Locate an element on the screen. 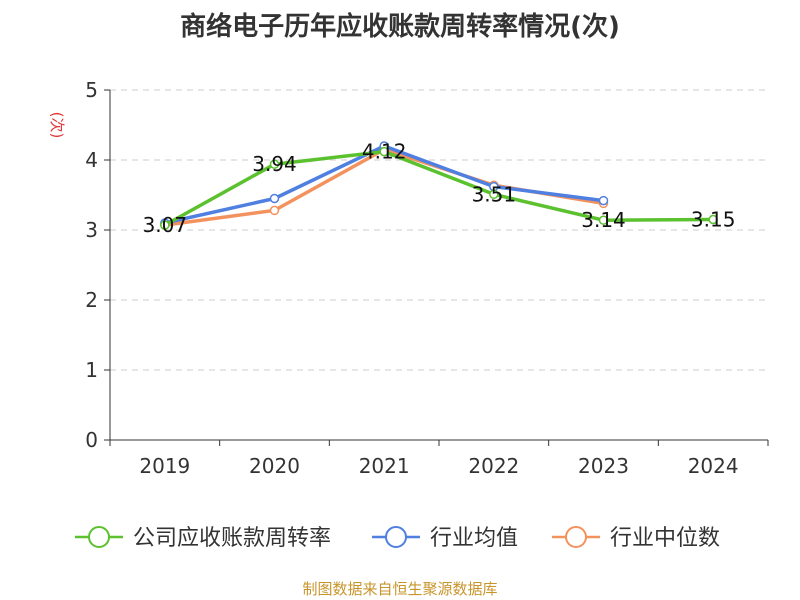 Image resolution: width=800 pixels, height=600 pixels. data-source-note: 制图数据来自恒生聚源数据库 is located at coordinates (400, 589).